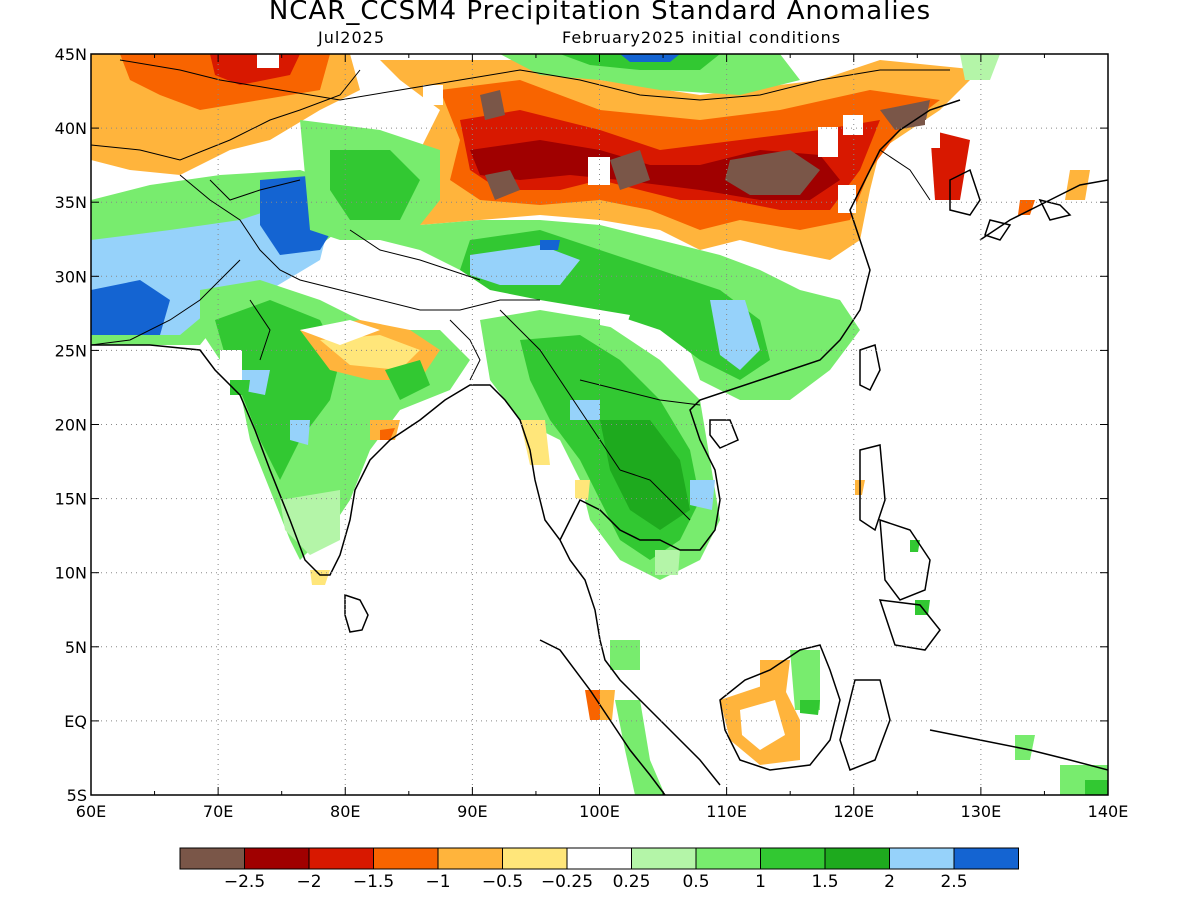 This screenshot has height=900, width=1200. Describe the element at coordinates (71, 128) in the screenshot. I see `y-tick-label: 40N` at that location.